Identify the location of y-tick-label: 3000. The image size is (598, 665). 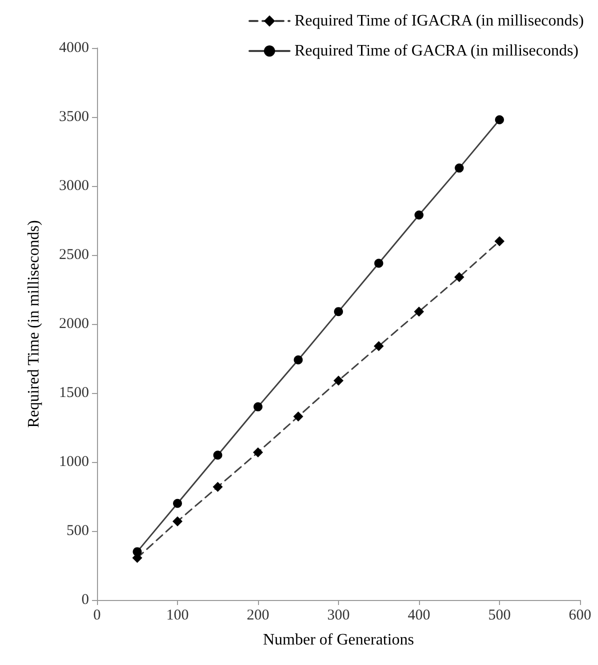
(74, 186).